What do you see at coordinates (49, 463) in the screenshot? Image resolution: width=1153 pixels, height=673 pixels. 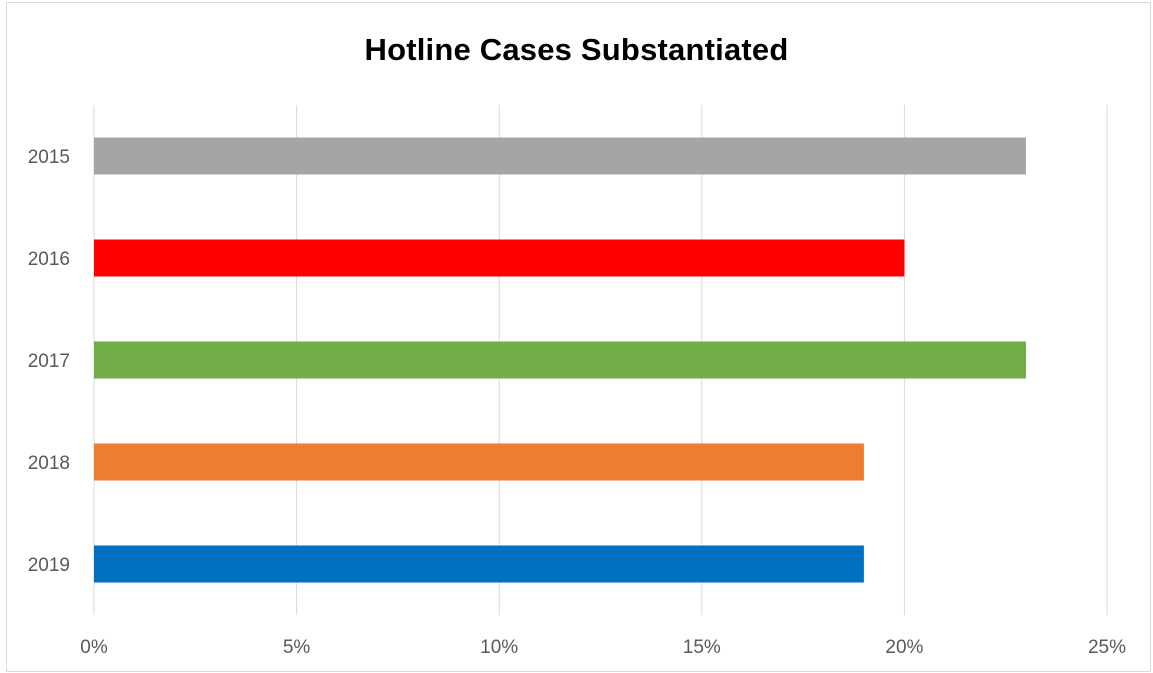 I see `y-category-label: 2018` at bounding box center [49, 463].